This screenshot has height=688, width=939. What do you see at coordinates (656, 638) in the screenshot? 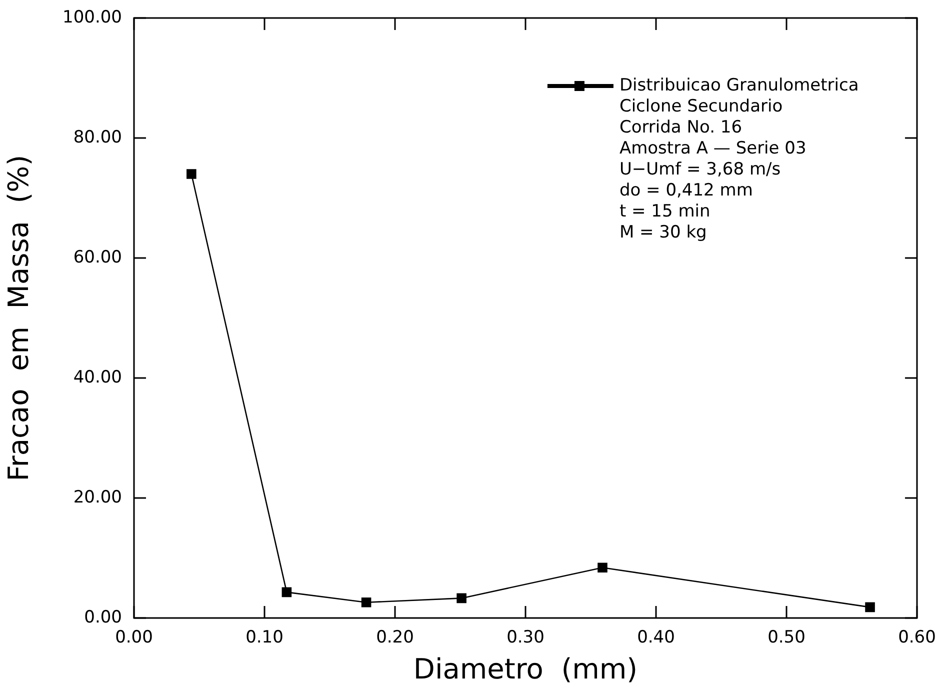
I see `x-tick-label: 0.40` at bounding box center [656, 638].